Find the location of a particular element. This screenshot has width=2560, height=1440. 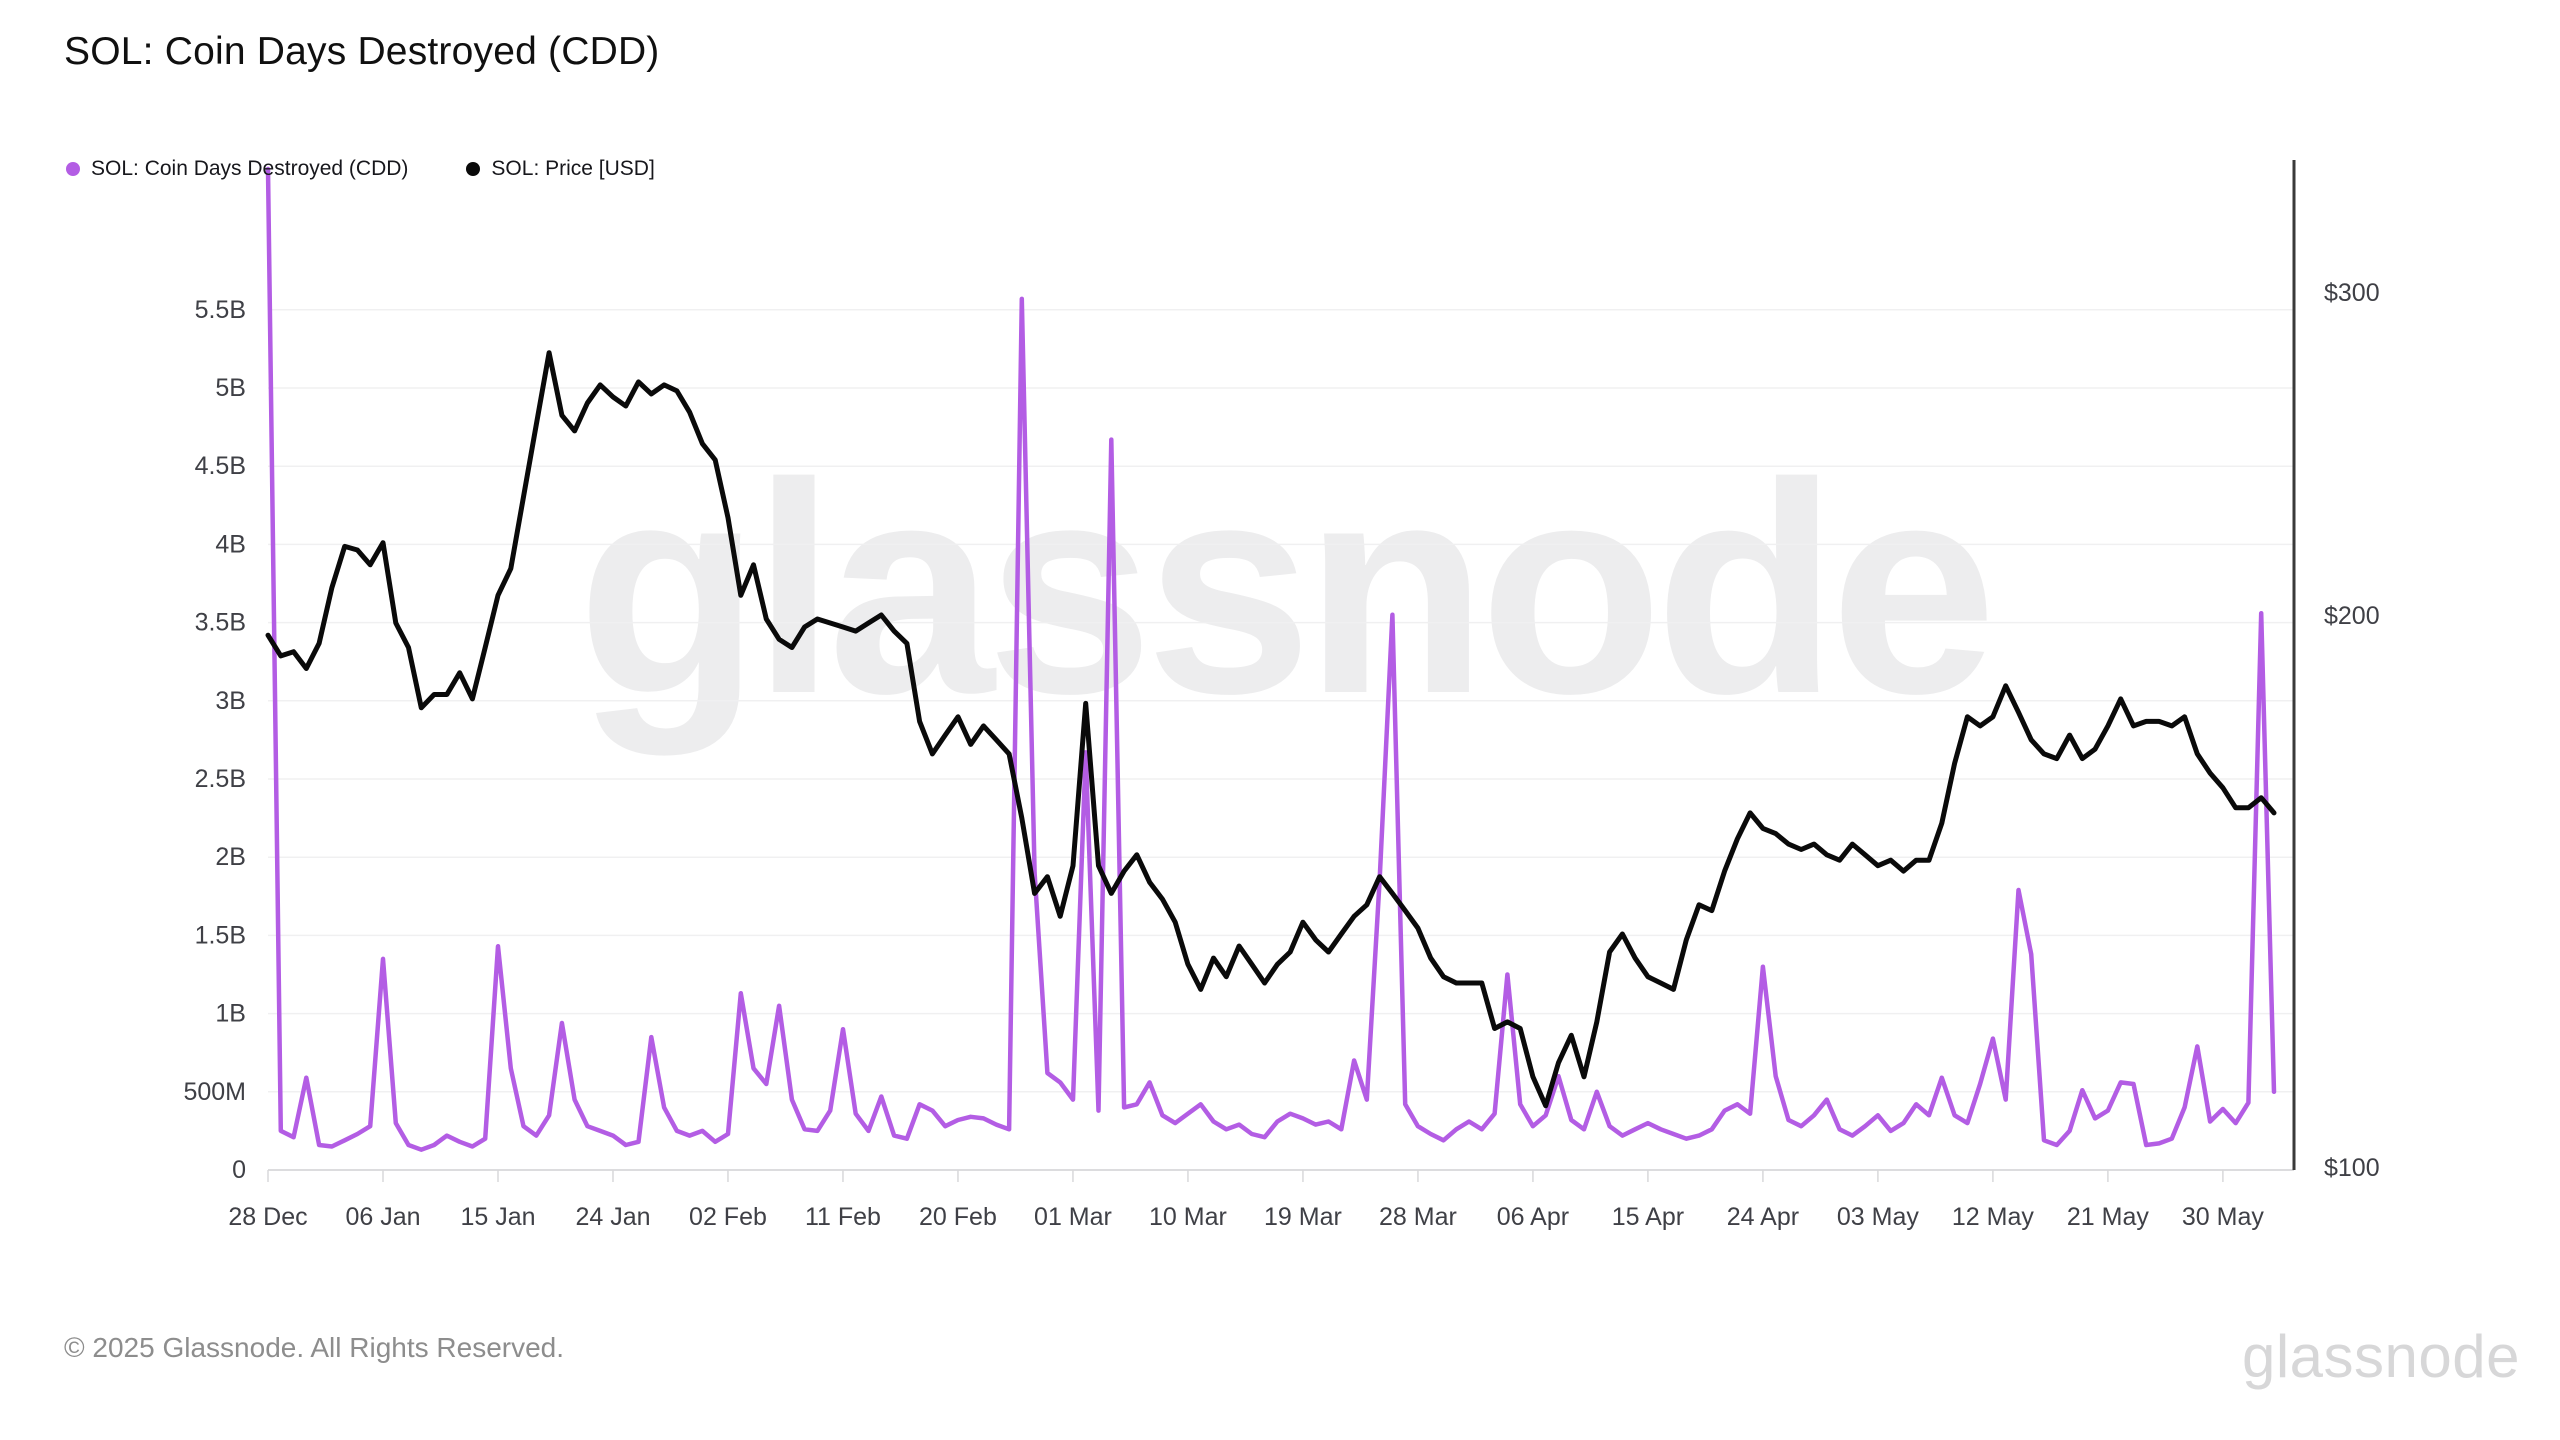

right-axis-tick-label: $100 is located at coordinates (2352, 1168).